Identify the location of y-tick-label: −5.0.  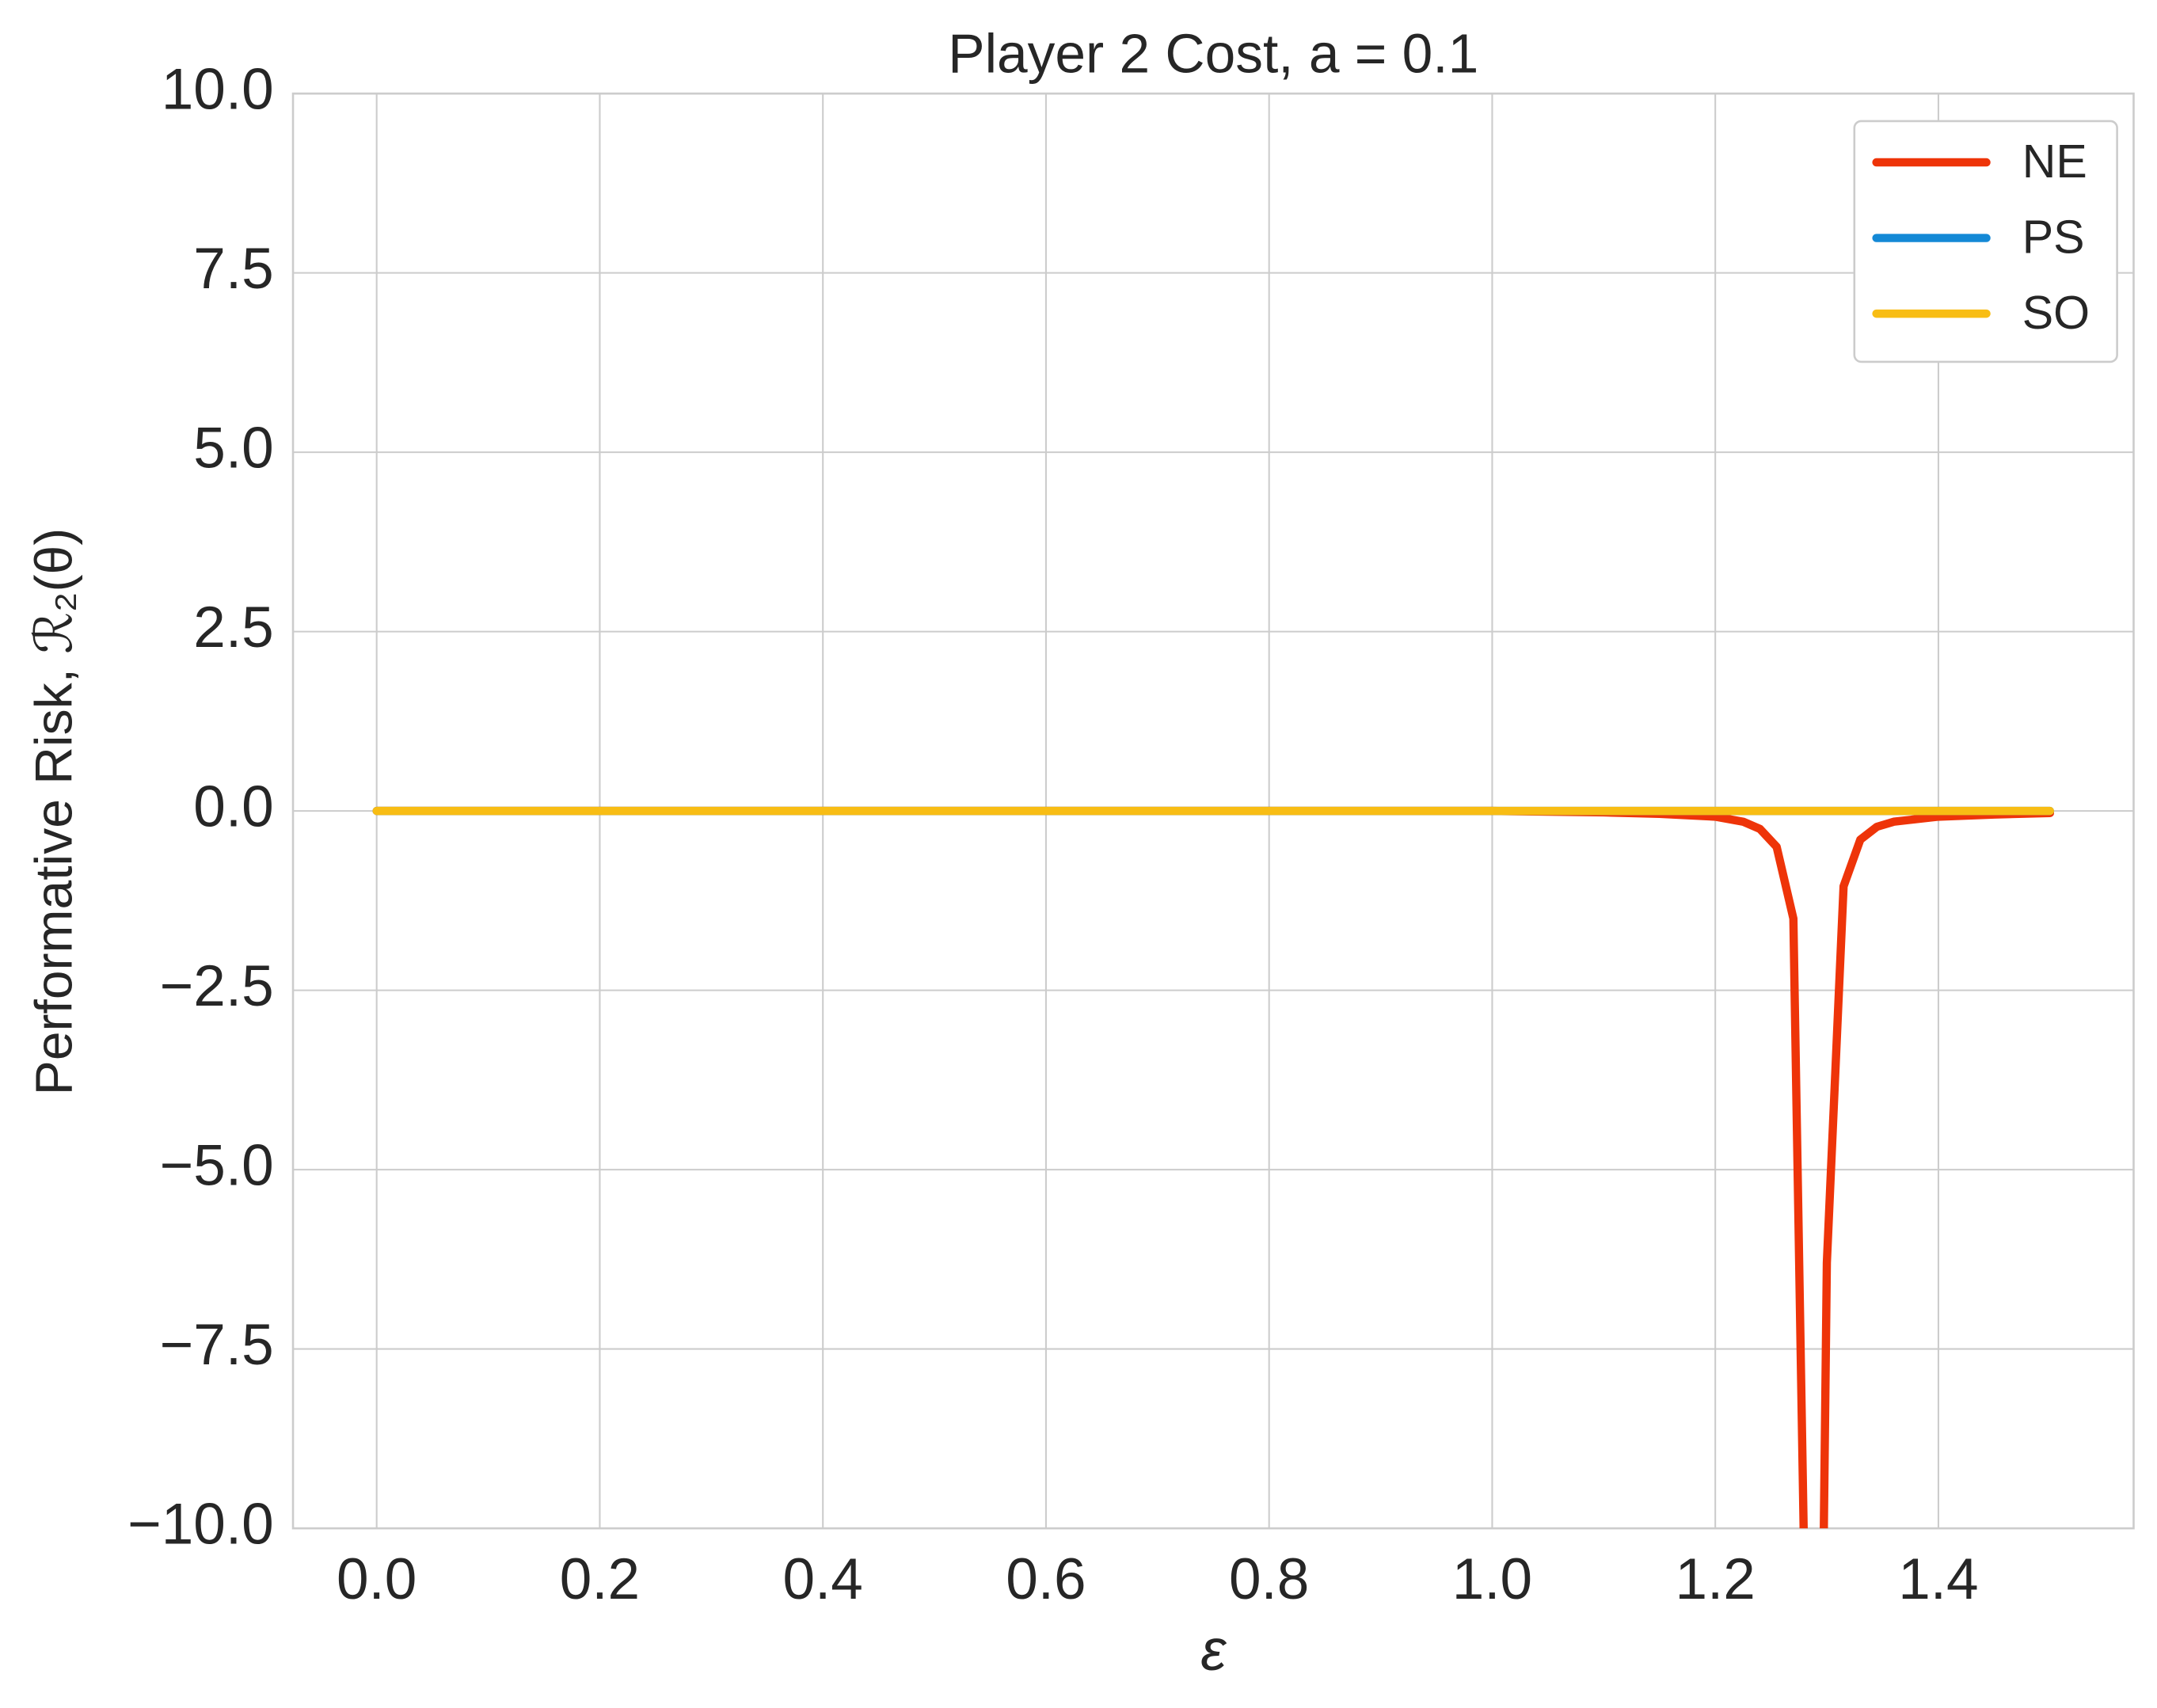
(217, 1165).